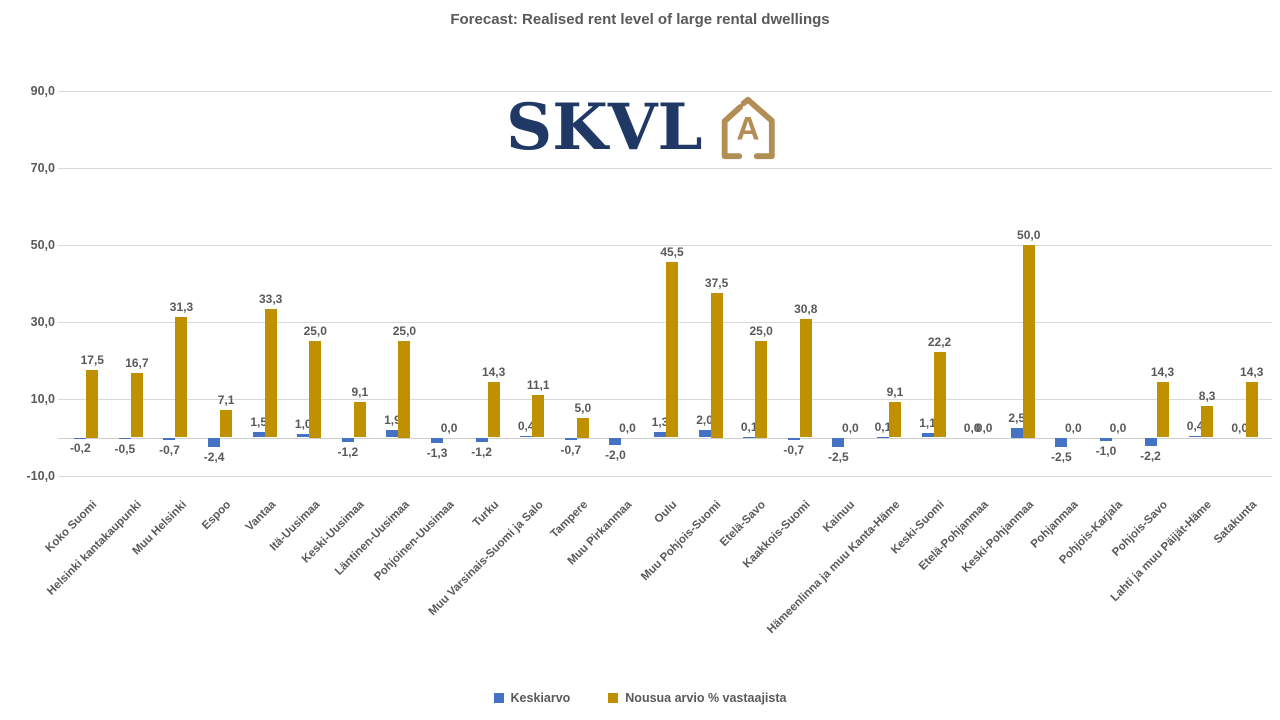 Image resolution: width=1280 pixels, height=720 pixels. What do you see at coordinates (538, 384) in the screenshot?
I see `data-label: 11,1` at bounding box center [538, 384].